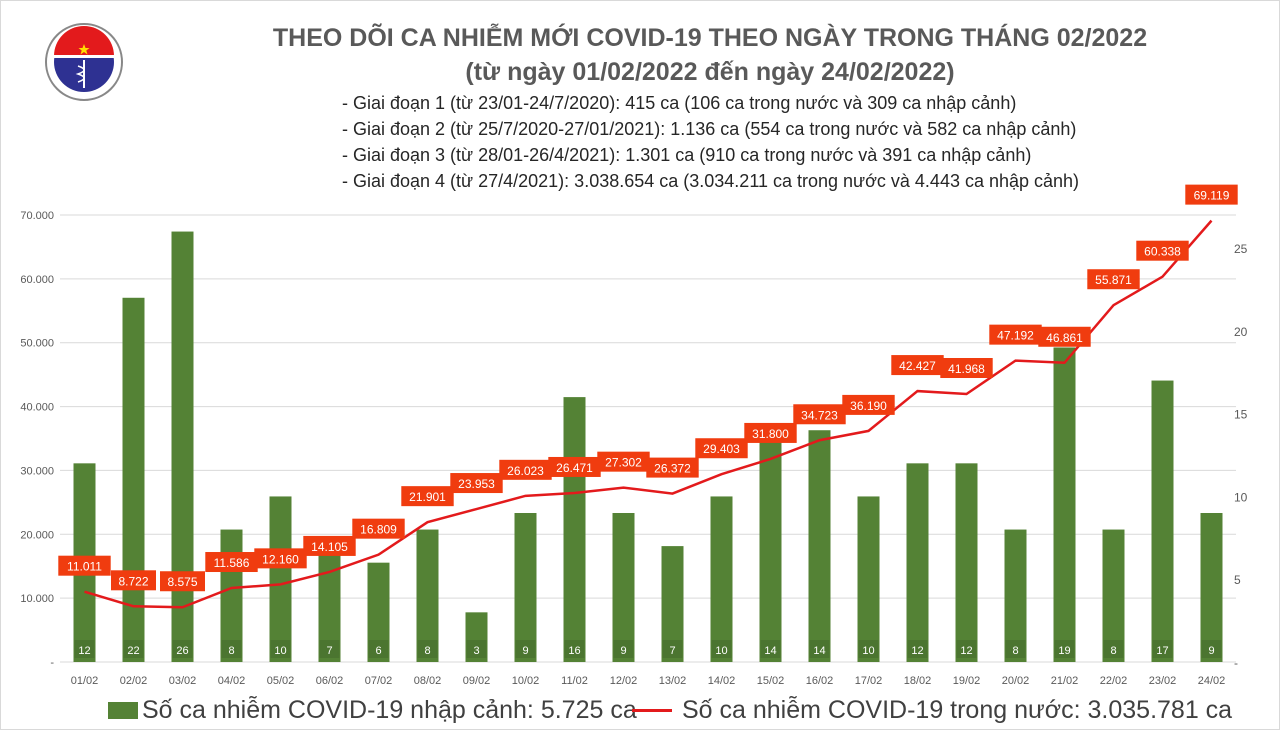  I want to click on line-value-label: 14.105, so click(329, 547).